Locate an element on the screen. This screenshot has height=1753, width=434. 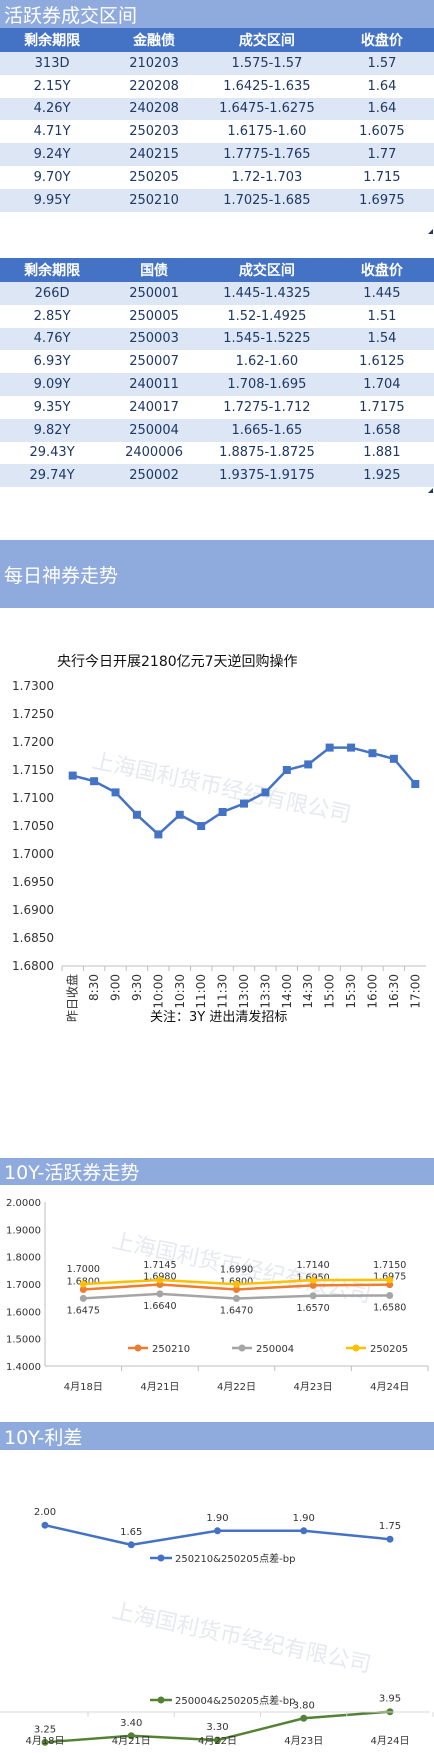
table-cell: 210203 is located at coordinates (154, 63).